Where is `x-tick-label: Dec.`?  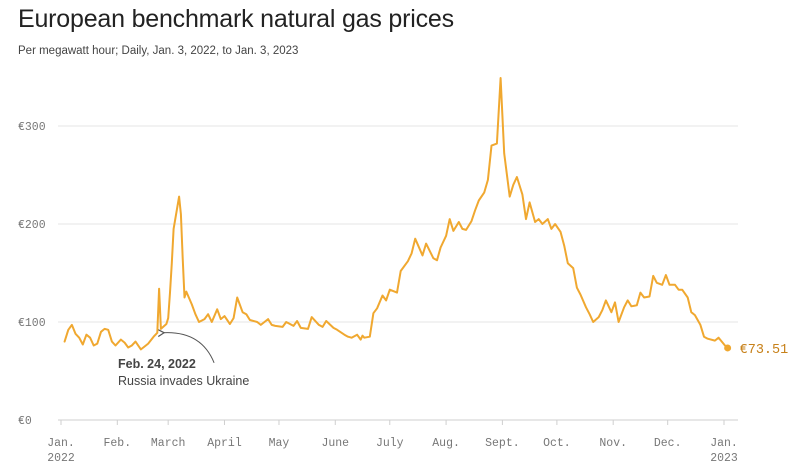 x-tick-label: Dec. is located at coordinates (668, 443).